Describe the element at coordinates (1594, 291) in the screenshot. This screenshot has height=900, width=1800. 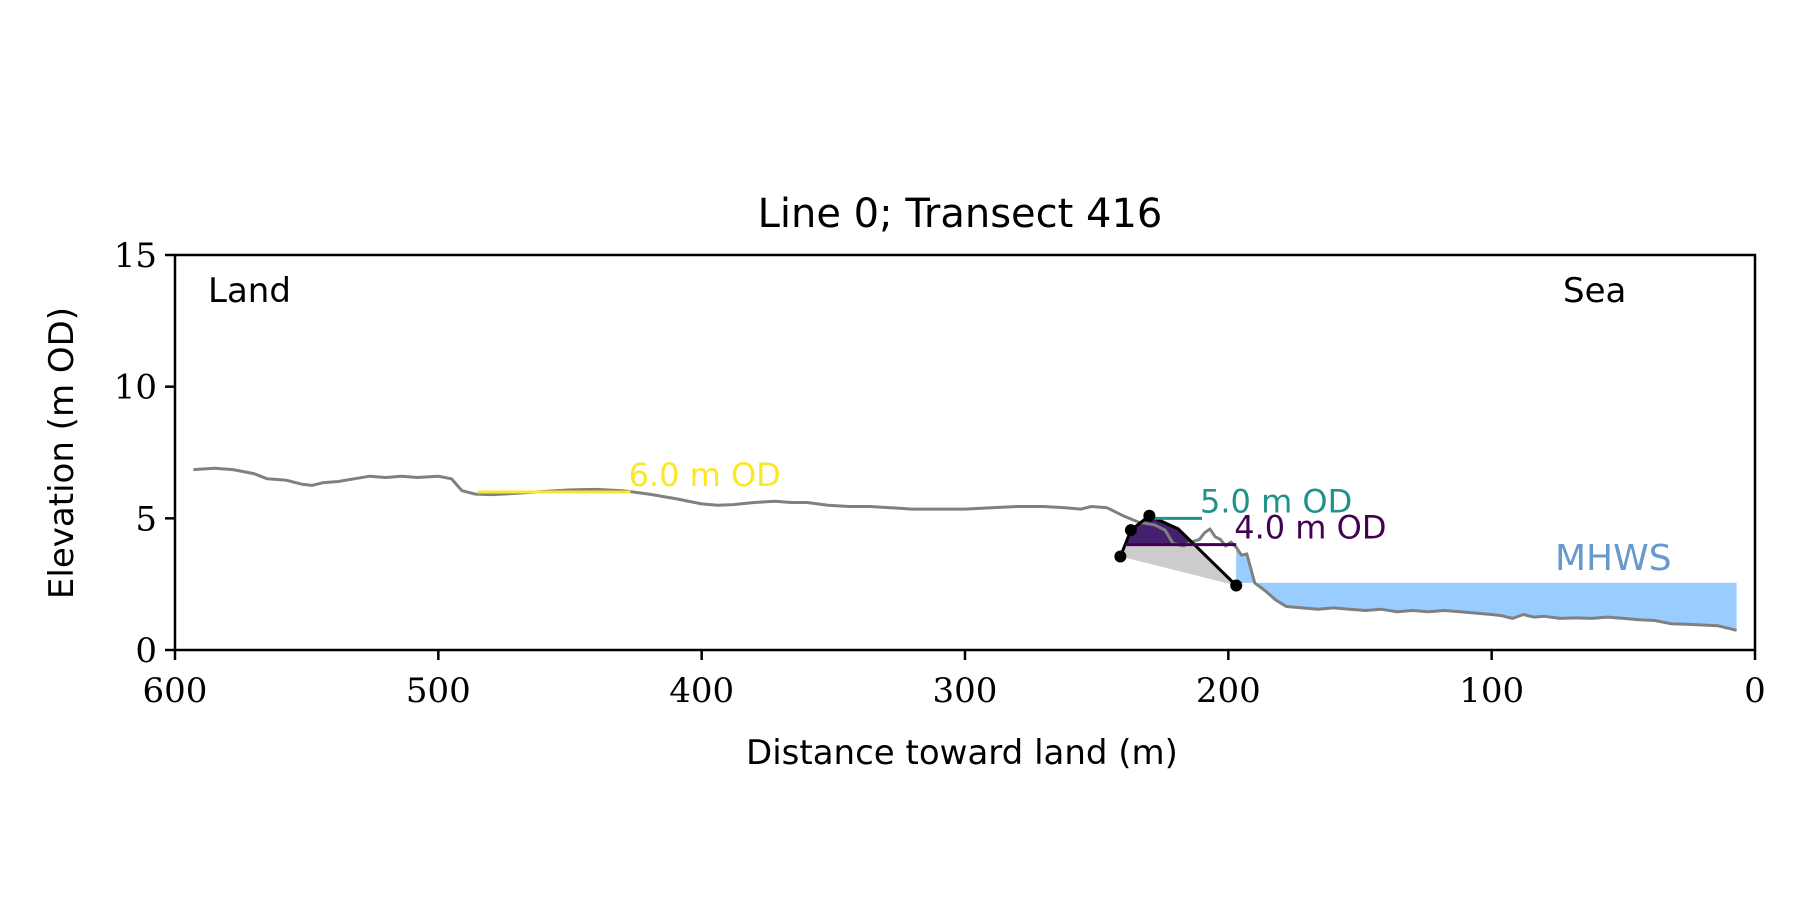
I see `sea-label: Sea` at that location.